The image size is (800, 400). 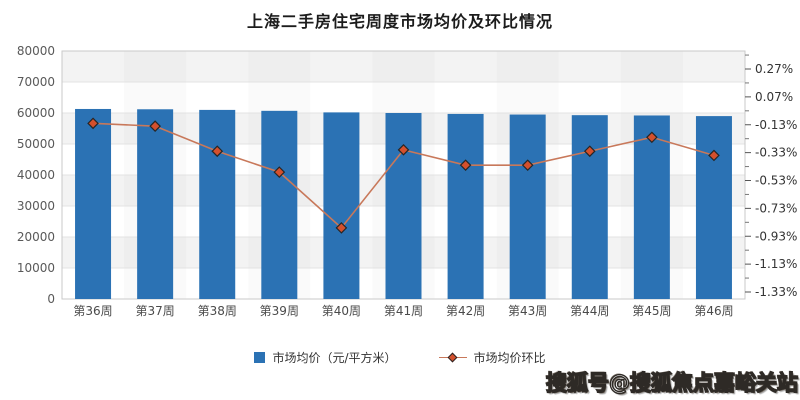 I want to click on bar-第39周, so click(x=279, y=204).